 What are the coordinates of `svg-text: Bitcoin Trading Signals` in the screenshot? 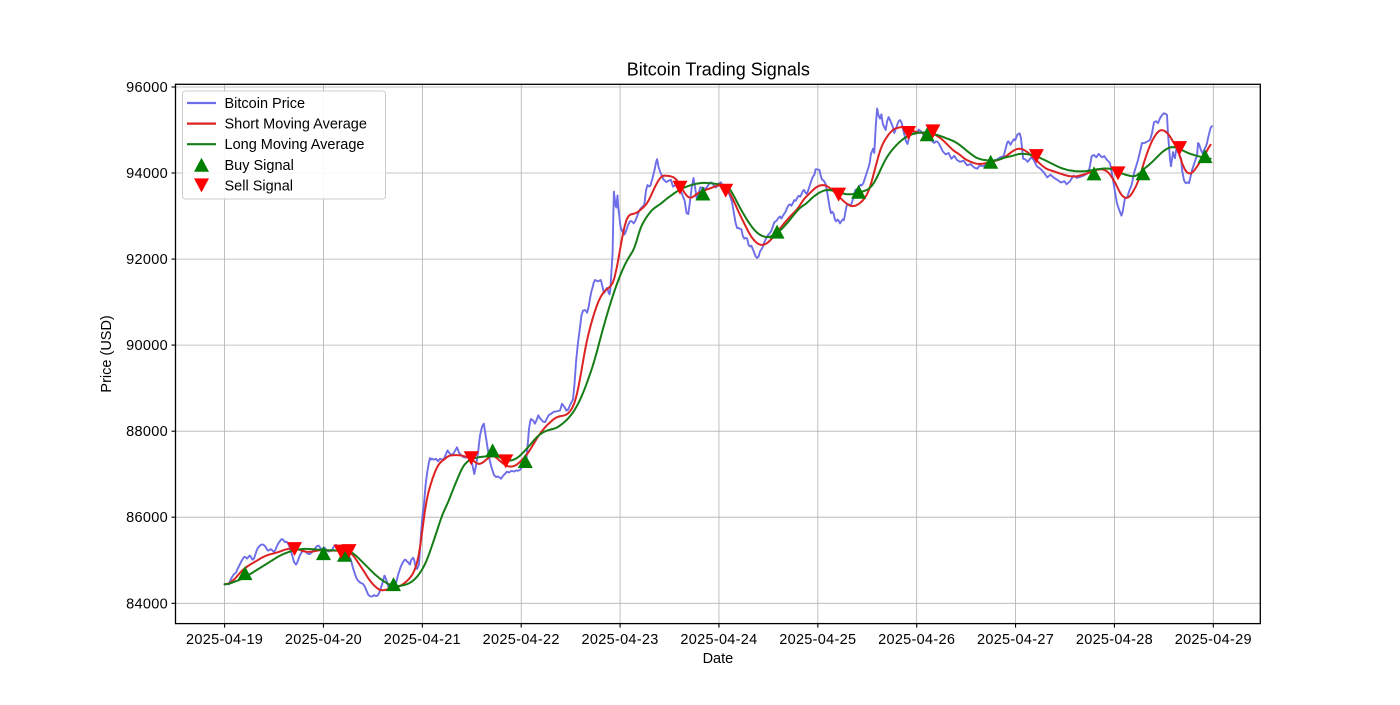 It's located at (718, 70).